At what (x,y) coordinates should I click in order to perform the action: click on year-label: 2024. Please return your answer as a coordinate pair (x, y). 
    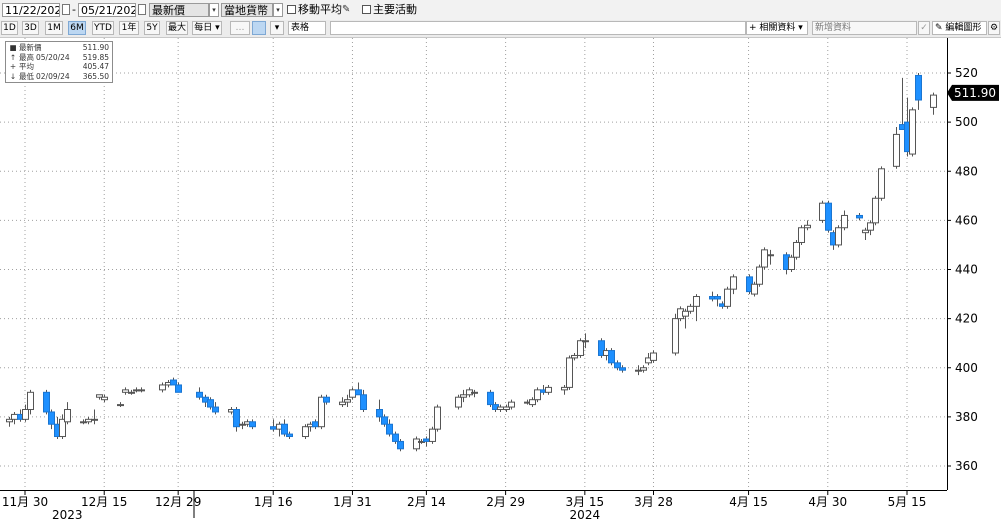
    Looking at the image, I should click on (585, 513).